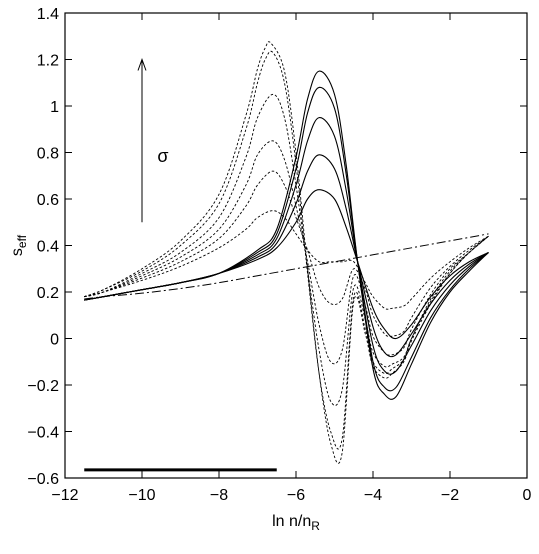  Describe the element at coordinates (48, 200) in the screenshot. I see `y-tick-label: 0.6` at that location.